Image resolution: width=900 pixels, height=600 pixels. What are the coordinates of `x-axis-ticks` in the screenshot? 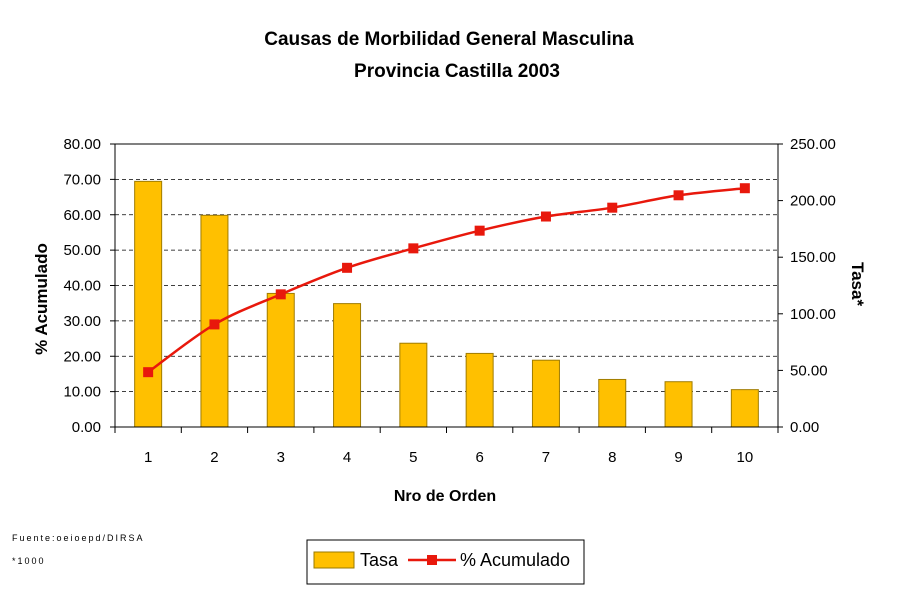 It's located at (446, 430).